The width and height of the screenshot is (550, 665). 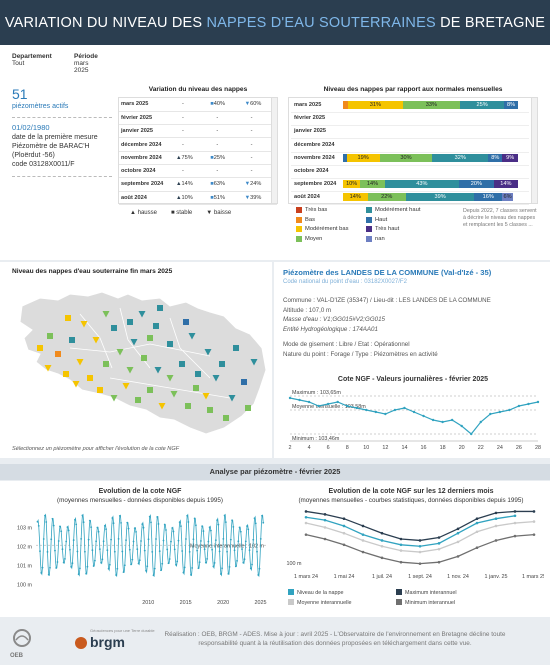 I want to click on scrollbar, so click(x=274, y=150).